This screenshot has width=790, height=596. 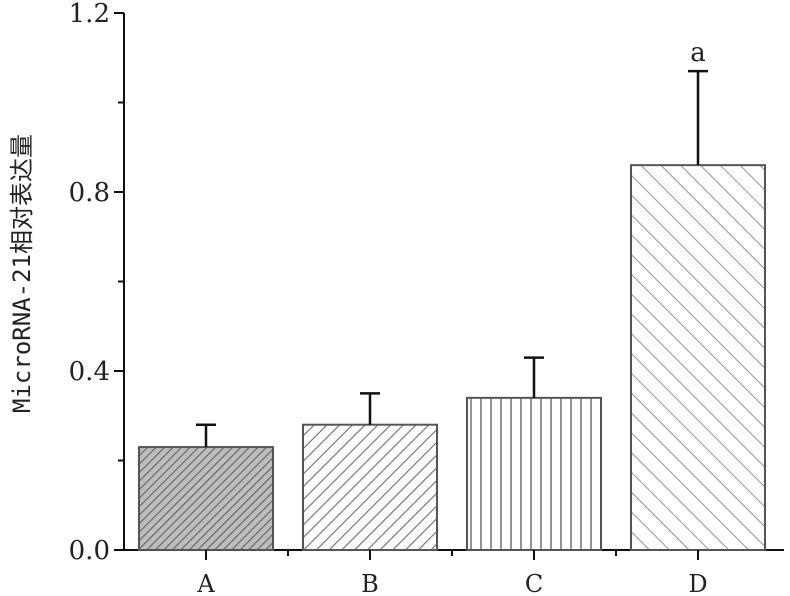 What do you see at coordinates (534, 583) in the screenshot?
I see `x-tick-label-c: C` at bounding box center [534, 583].